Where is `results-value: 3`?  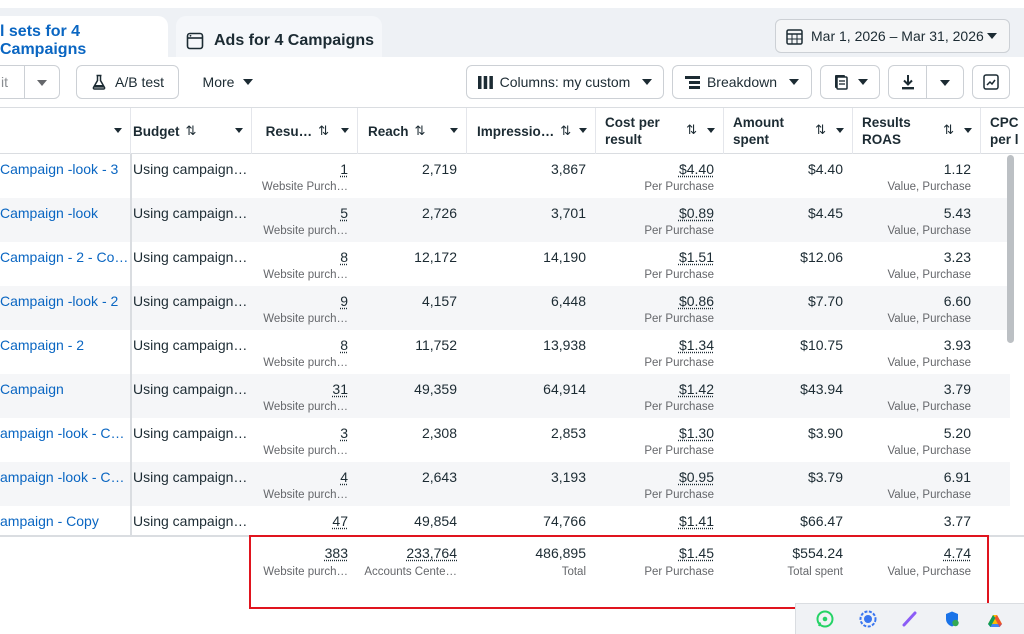 results-value: 3 is located at coordinates (344, 433).